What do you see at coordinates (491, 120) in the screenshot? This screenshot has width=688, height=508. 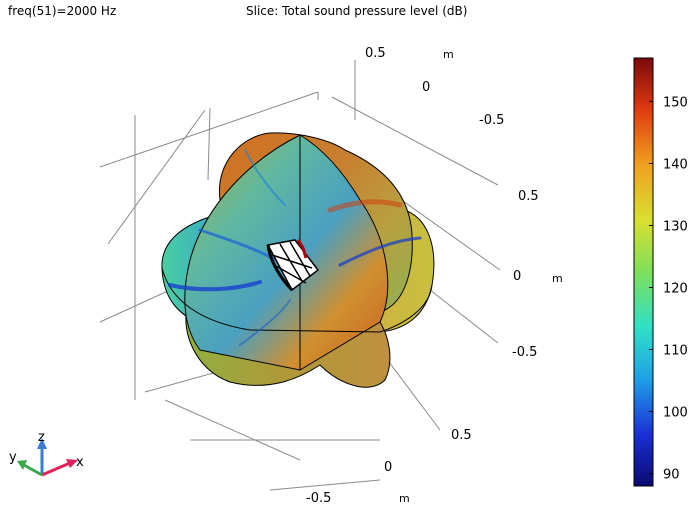 I see `axis-top-neg: -0.5` at bounding box center [491, 120].